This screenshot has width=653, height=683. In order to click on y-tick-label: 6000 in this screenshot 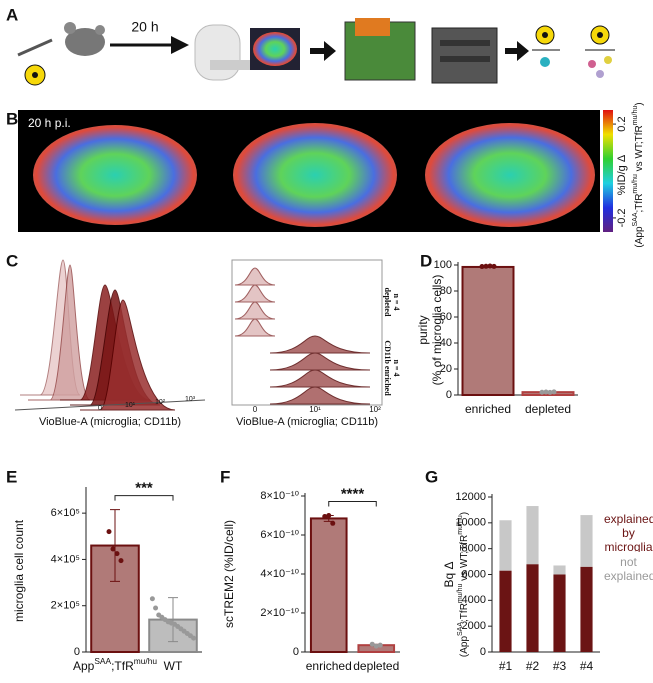, I will do `click(474, 574)`.